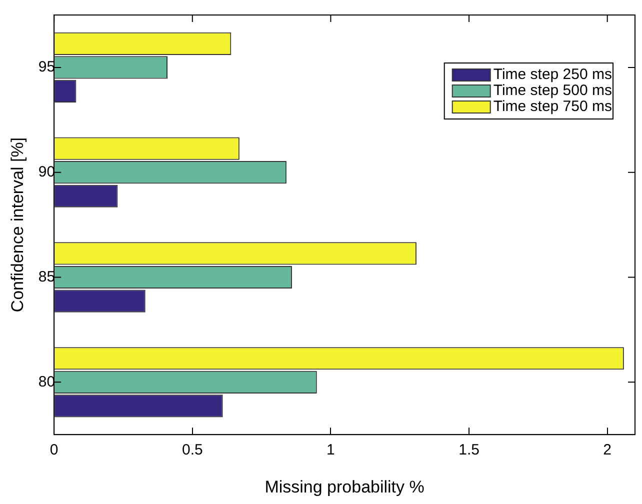 The height and width of the screenshot is (504, 642). I want to click on x-tick-label: 1, so click(330, 450).